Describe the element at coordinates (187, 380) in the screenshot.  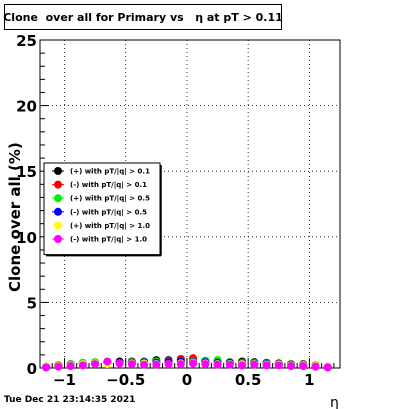
I see `x-tick-label: 0` at that location.